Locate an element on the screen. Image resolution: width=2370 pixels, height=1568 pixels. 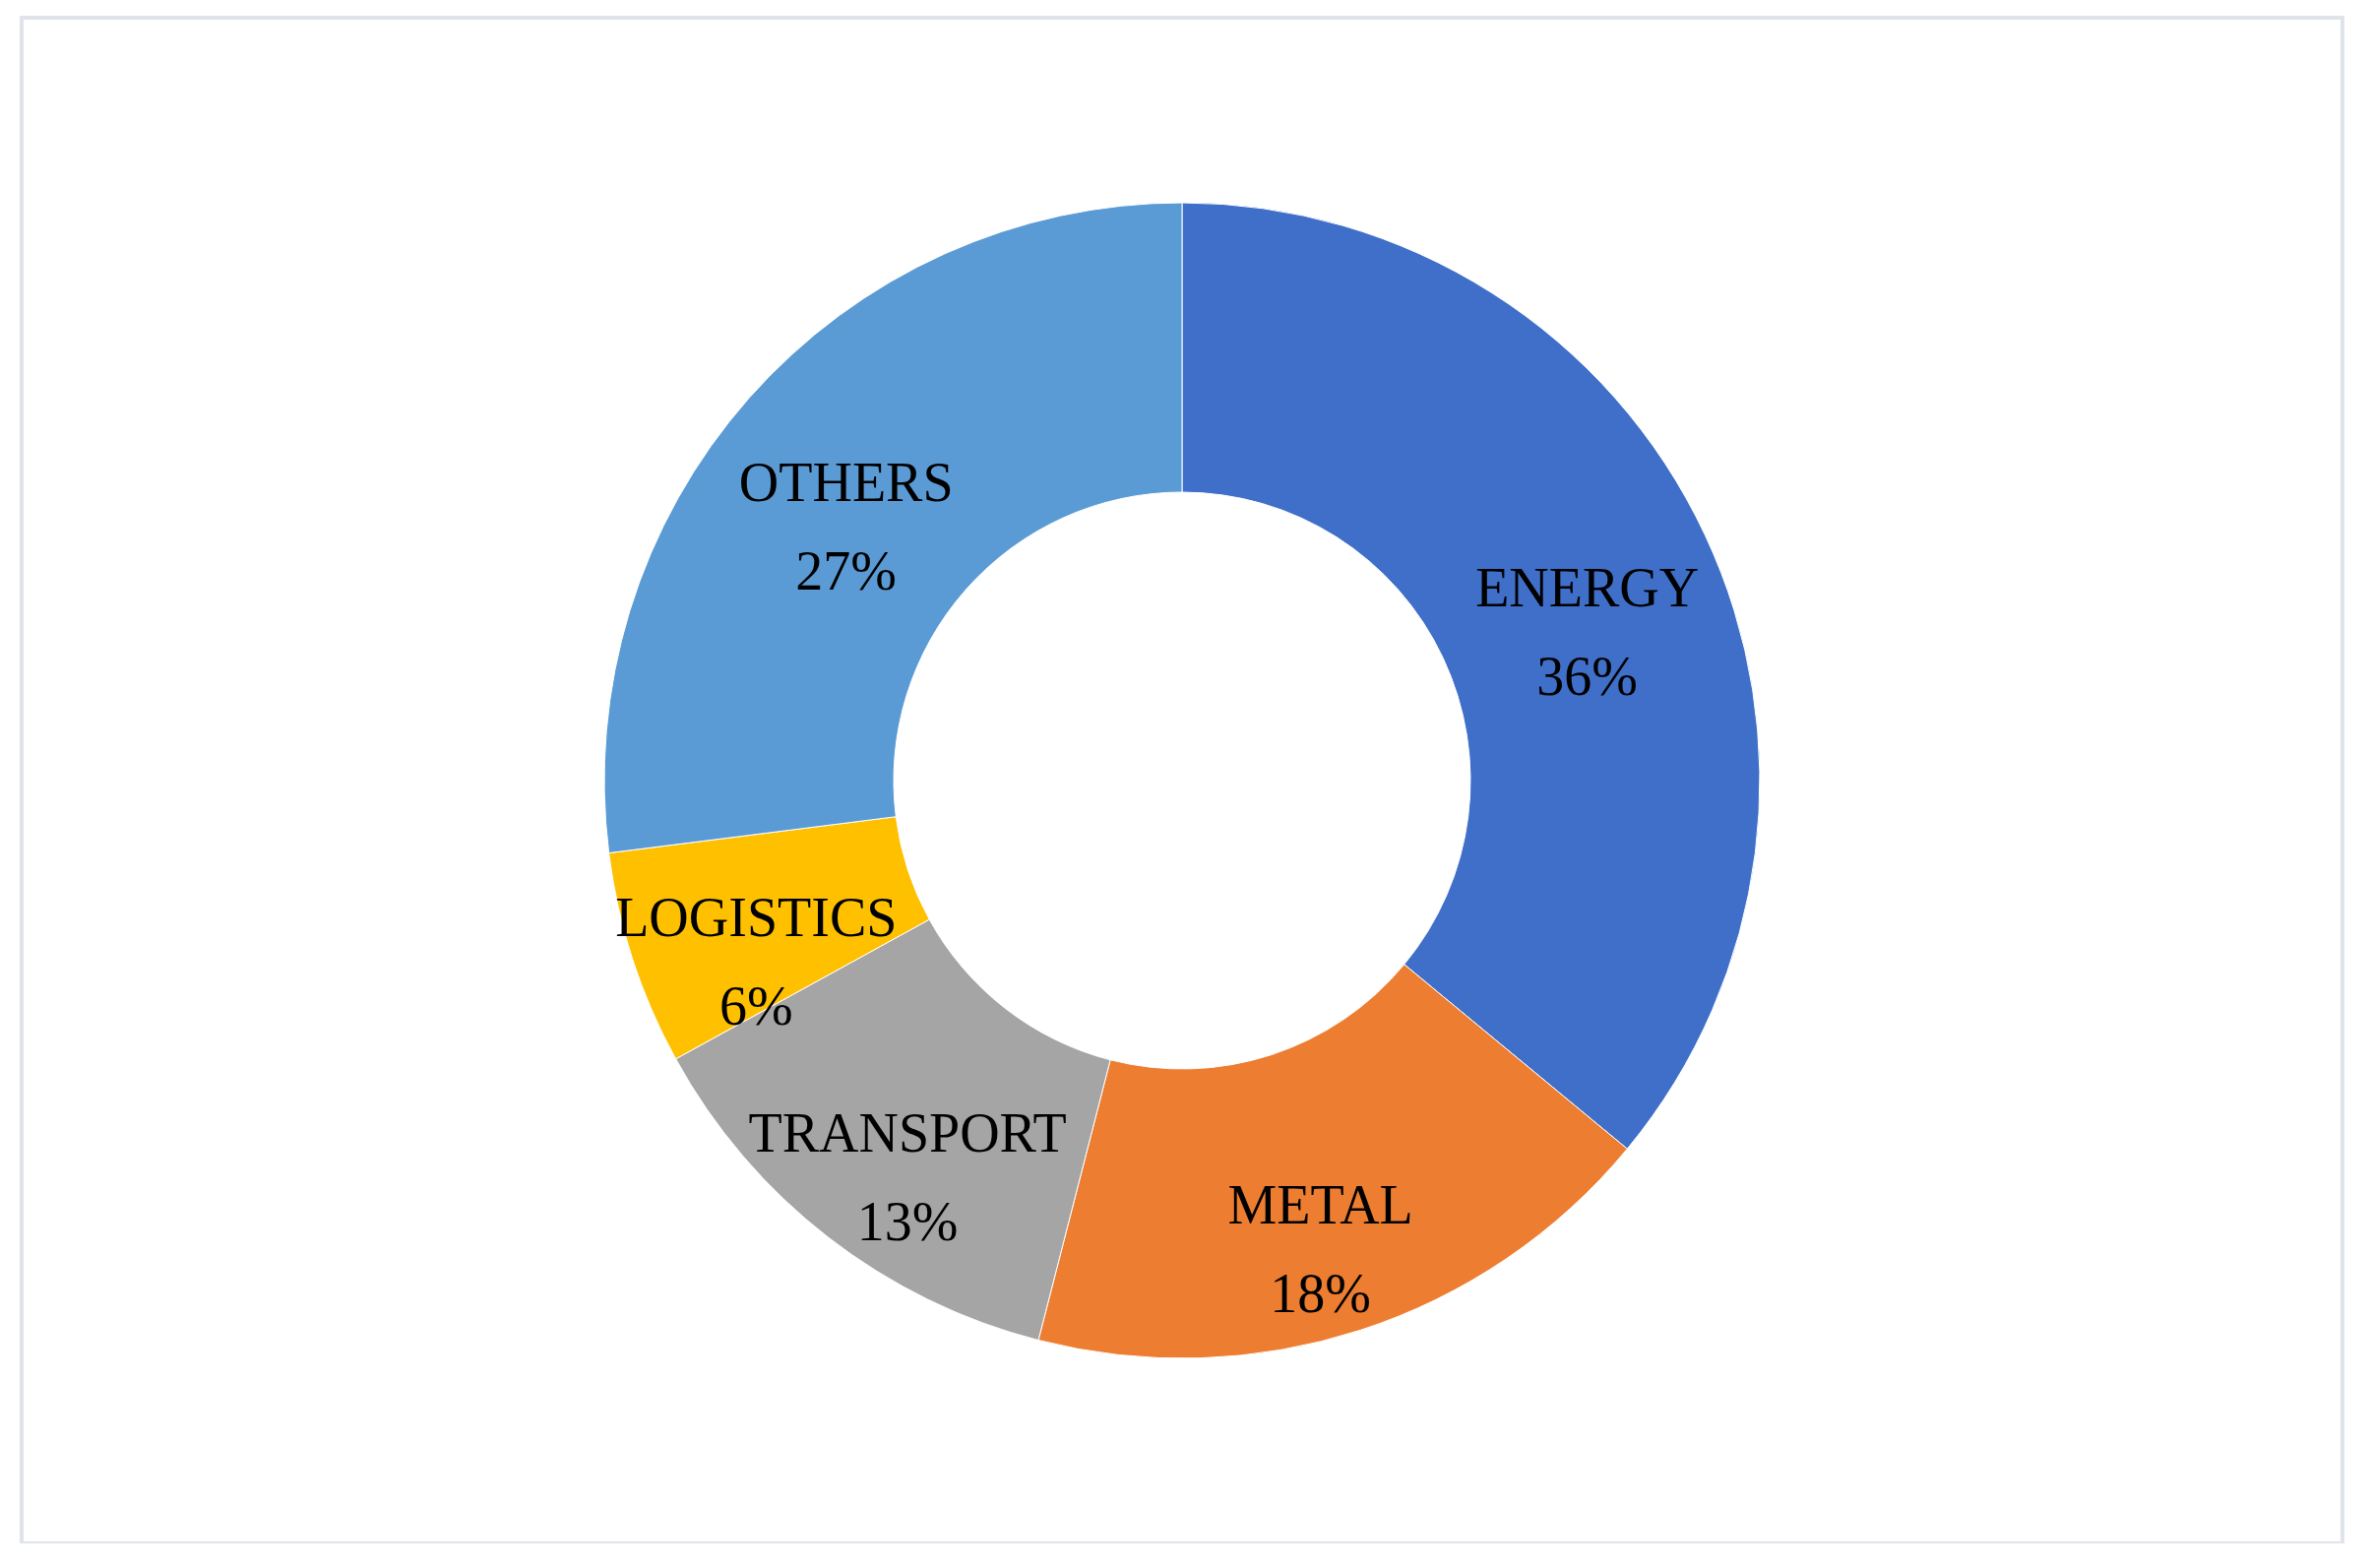
slice-label: ENERGY is located at coordinates (1587, 588).